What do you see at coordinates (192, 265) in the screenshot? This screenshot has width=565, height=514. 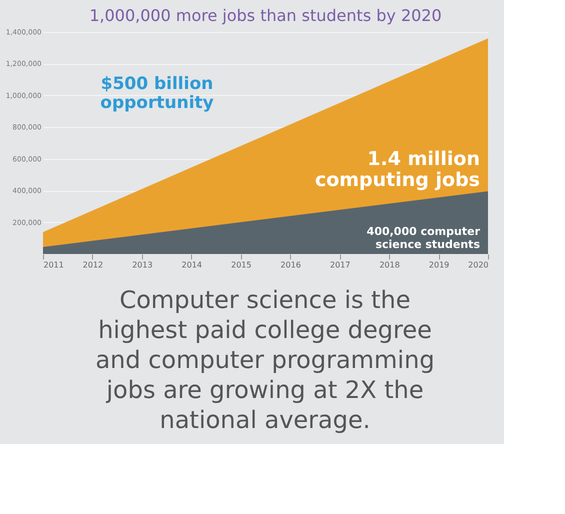 I see `x-tick-label: 2014` at bounding box center [192, 265].